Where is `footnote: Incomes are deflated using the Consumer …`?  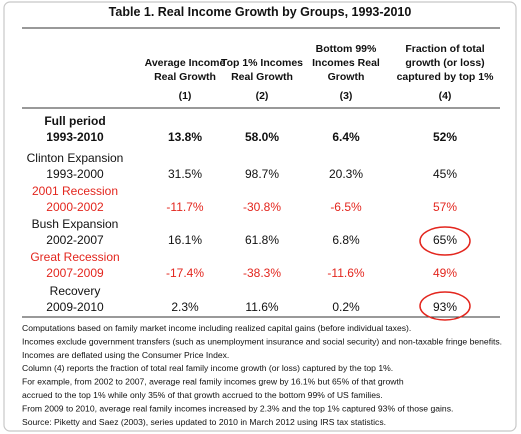
footnote: Incomes are deflated using the Consumer … is located at coordinates (125, 355).